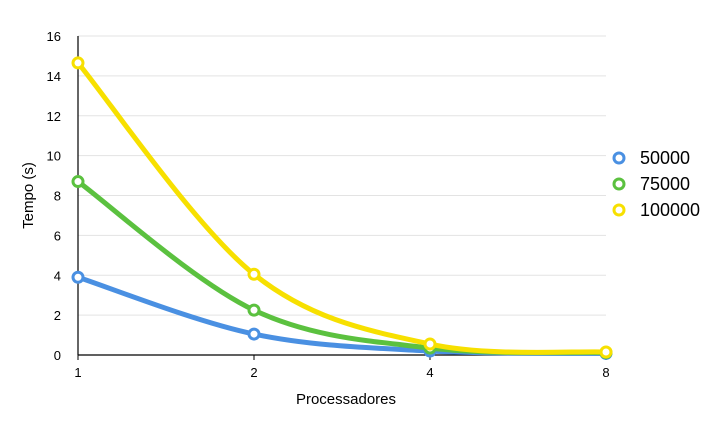  What do you see at coordinates (54, 116) in the screenshot?
I see `y-tick-label: 12` at bounding box center [54, 116].